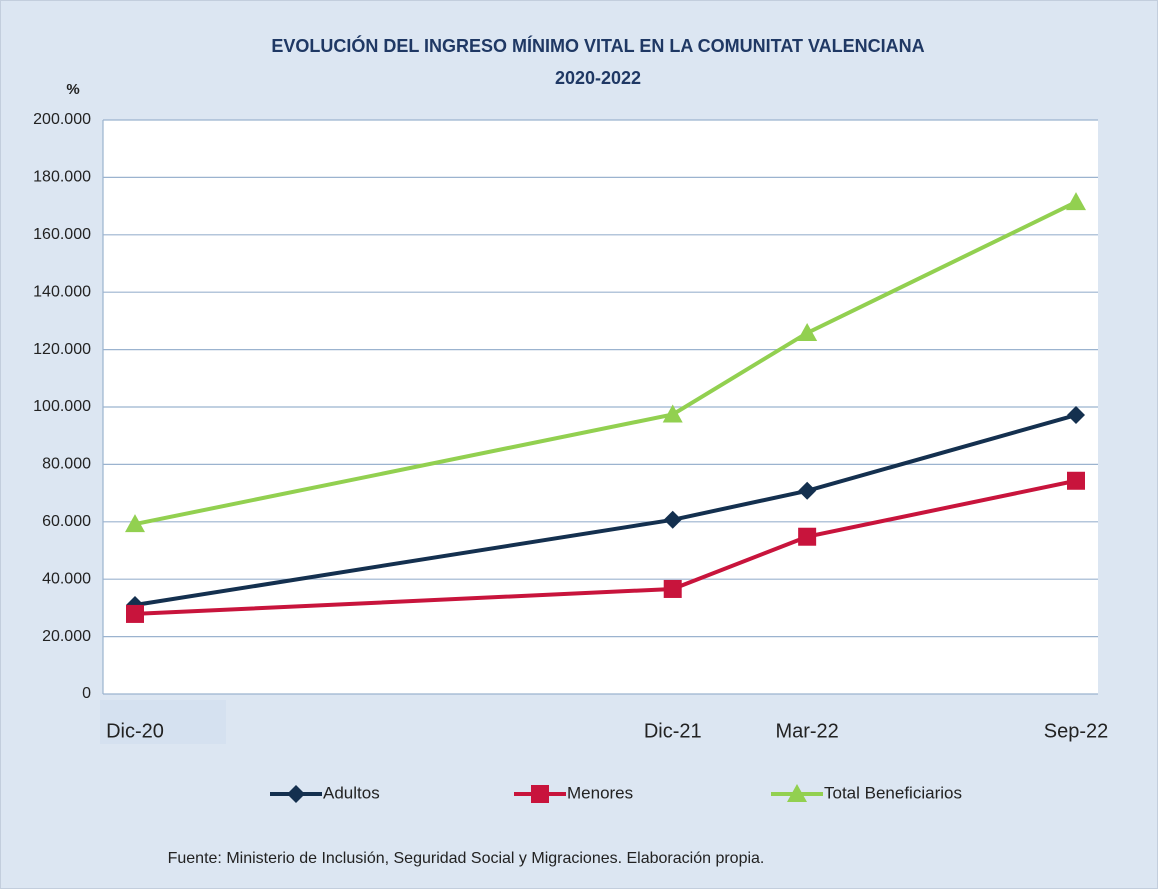  What do you see at coordinates (66, 636) in the screenshot?
I see `y-tick-label: 20.000` at bounding box center [66, 636].